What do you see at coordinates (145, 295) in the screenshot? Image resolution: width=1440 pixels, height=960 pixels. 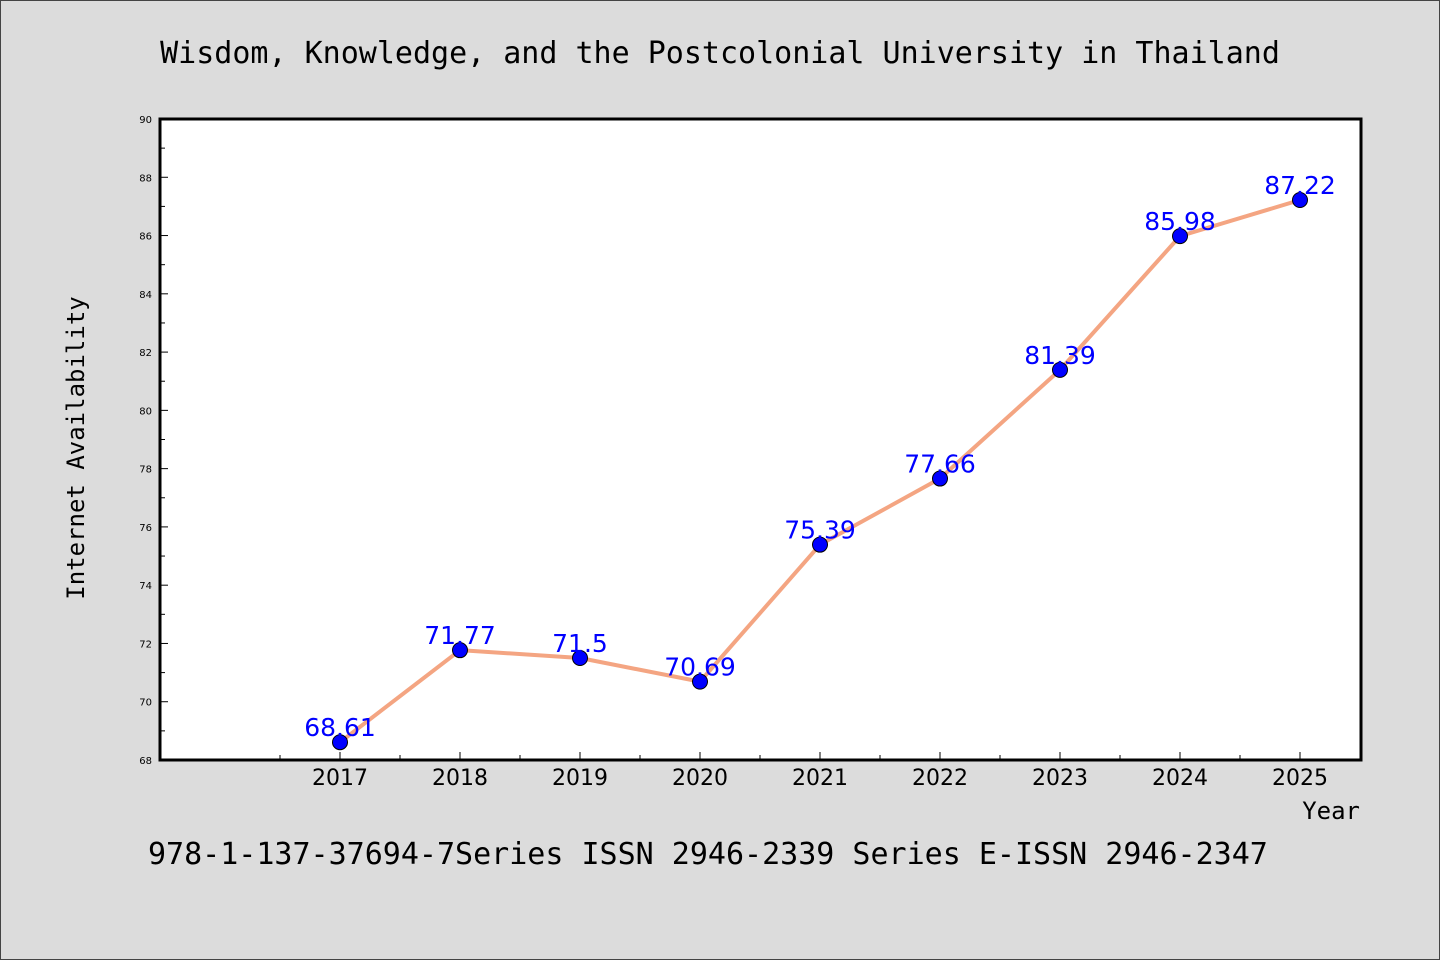 I see `y-tick-label: 84` at bounding box center [145, 295].